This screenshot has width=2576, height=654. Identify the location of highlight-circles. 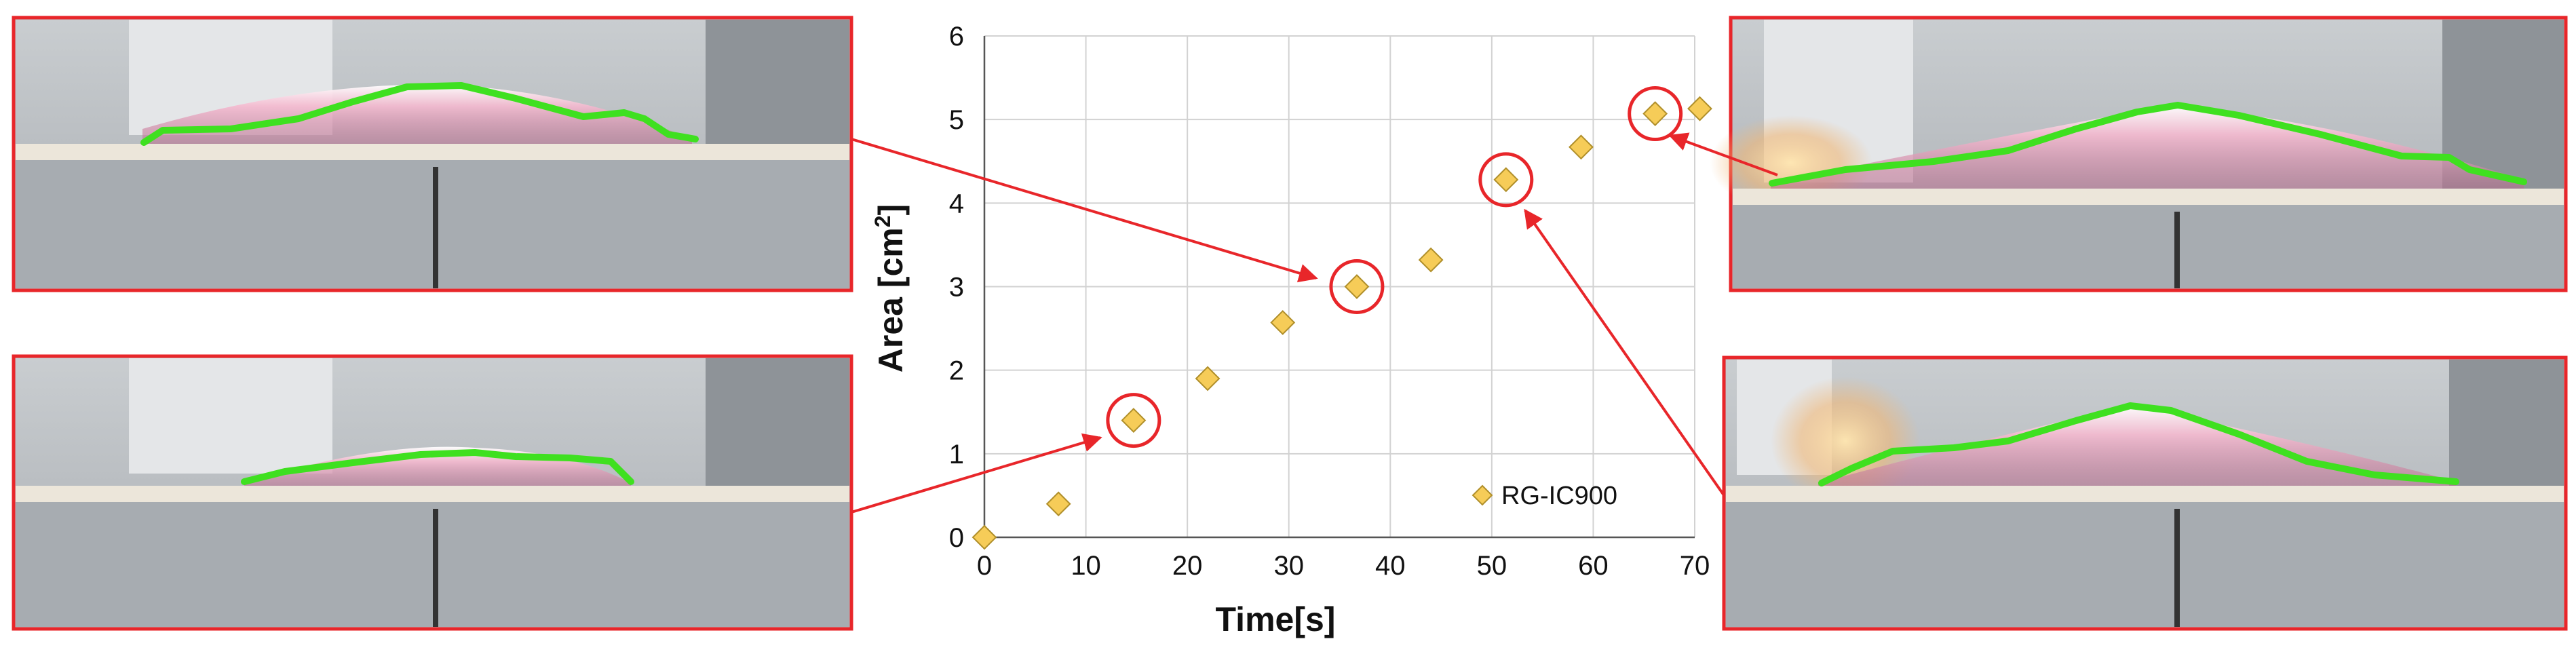
(1394, 267).